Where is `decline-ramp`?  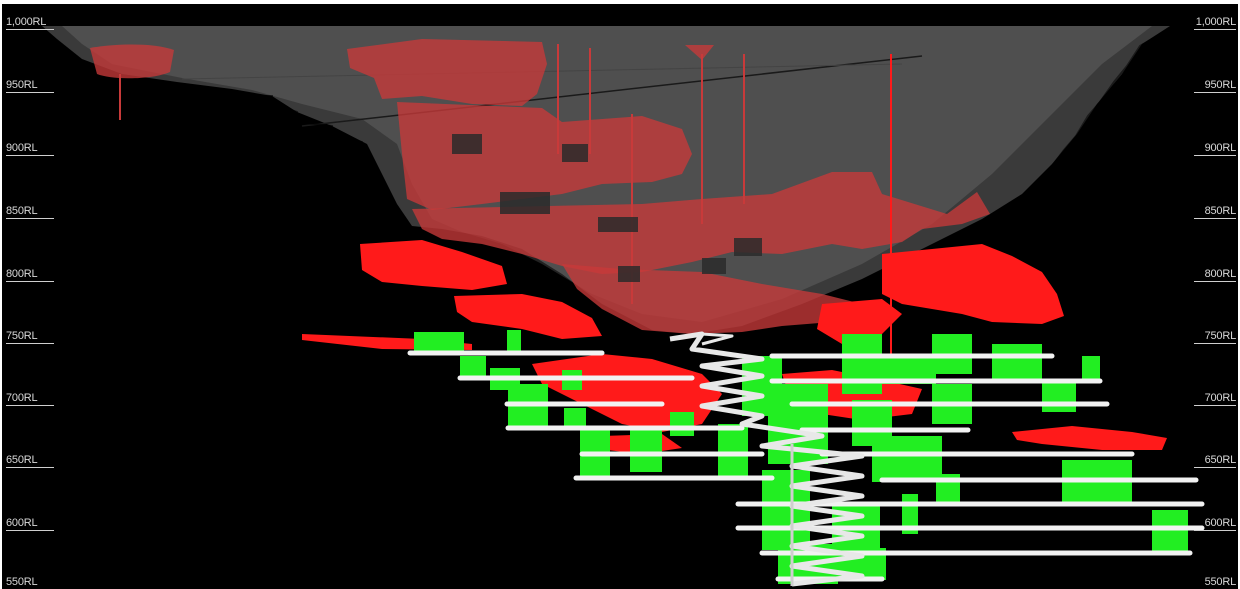
decline-ramp is located at coordinates (767, 459).